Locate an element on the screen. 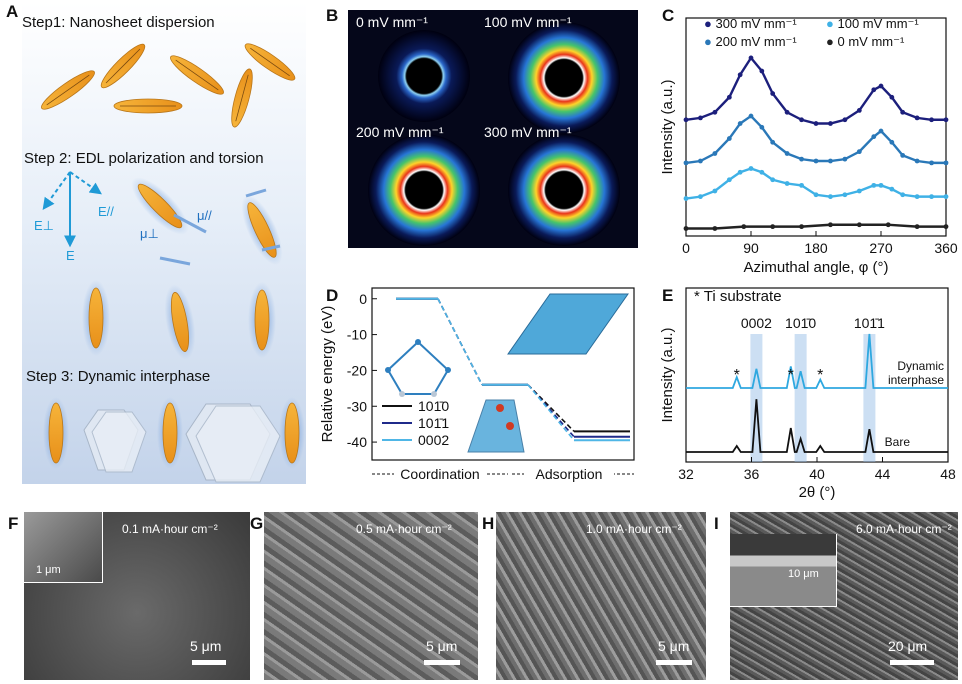 This screenshot has height=684, width=962. chart-e-xtick-label: 44 is located at coordinates (883, 474).